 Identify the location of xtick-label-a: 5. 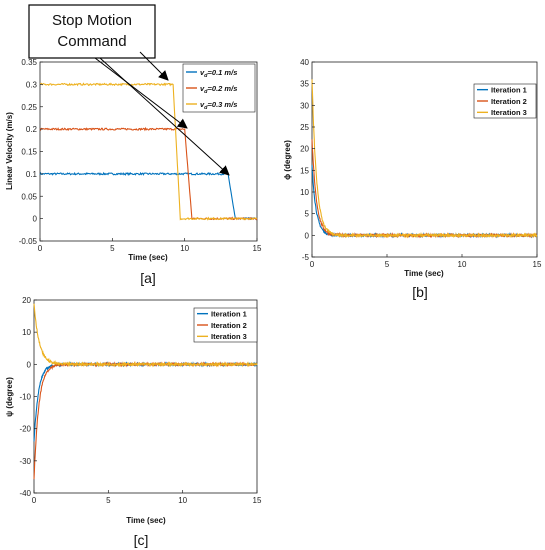
(112, 248).